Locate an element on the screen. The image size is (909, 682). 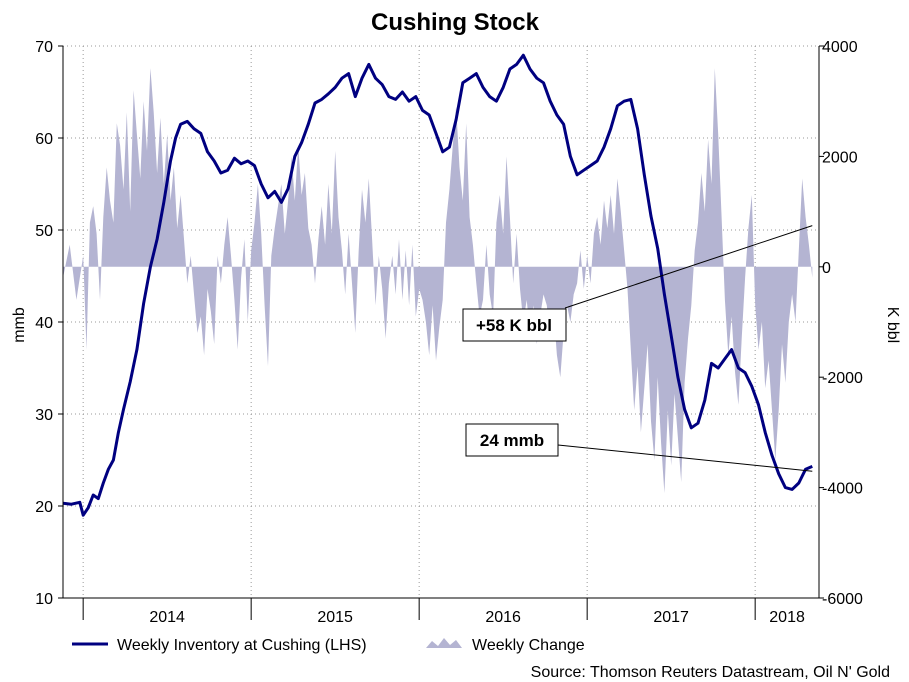
left-tick-label: 70 is located at coordinates (44, 47).